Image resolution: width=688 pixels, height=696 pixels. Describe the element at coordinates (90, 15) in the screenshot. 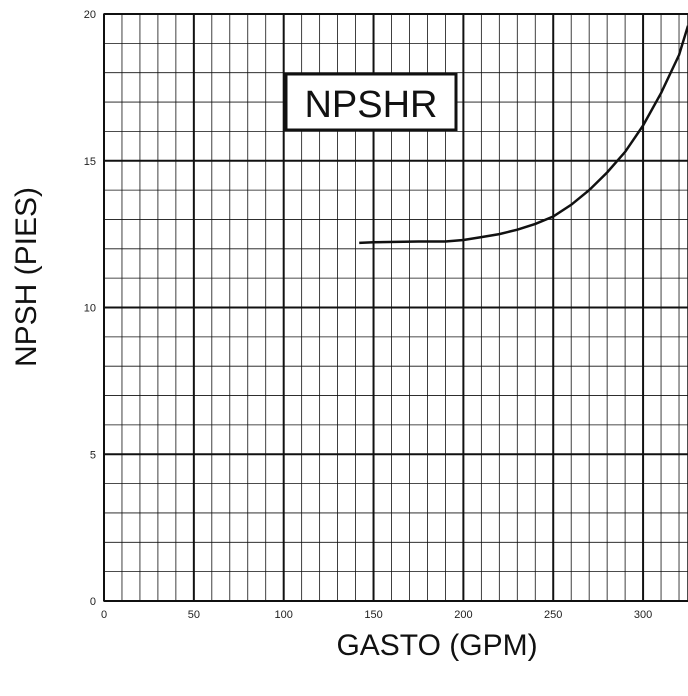

I see `y-tick-label: 20` at that location.